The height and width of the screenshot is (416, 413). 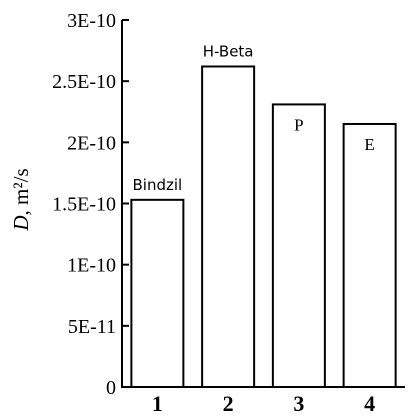 I want to click on x-axis-labels: 1 2 3 4, so click(x=263, y=403).